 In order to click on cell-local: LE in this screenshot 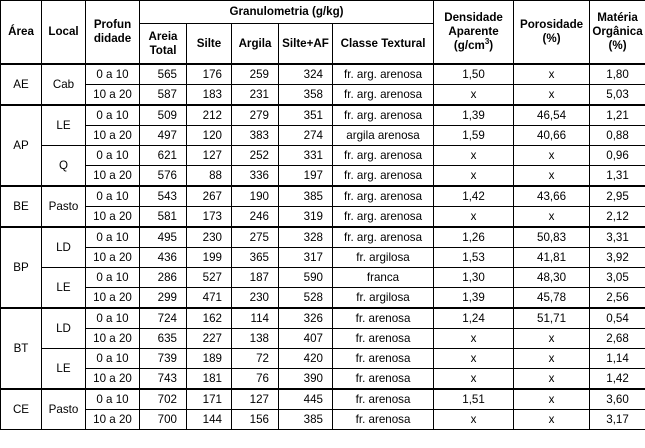, I will do `click(63, 288)`.